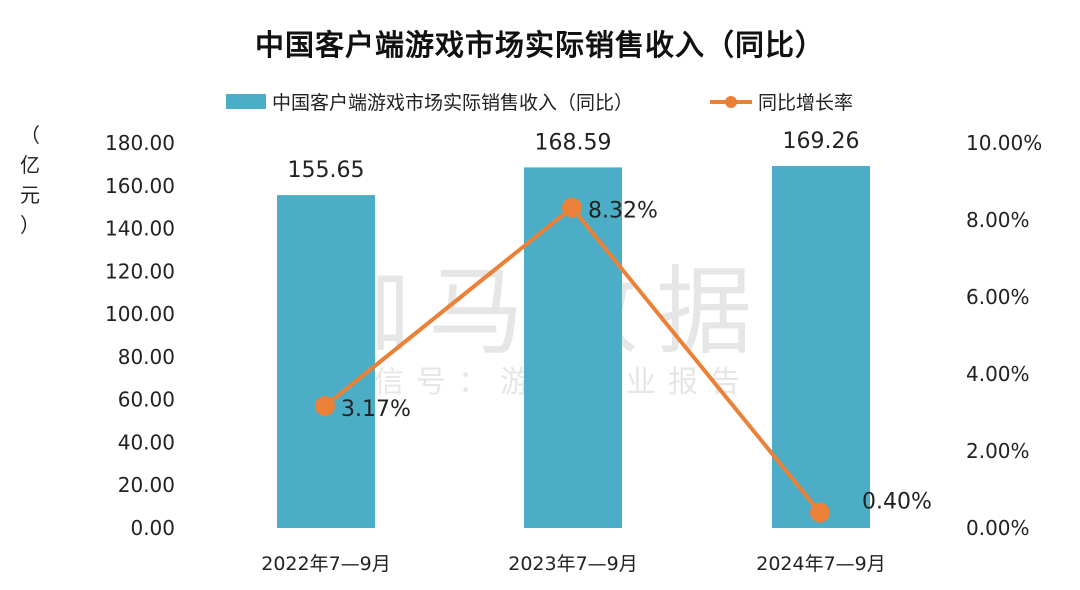 This screenshot has width=1080, height=590. What do you see at coordinates (623, 211) in the screenshot?
I see `growth-label-2: 8.32%` at bounding box center [623, 211].